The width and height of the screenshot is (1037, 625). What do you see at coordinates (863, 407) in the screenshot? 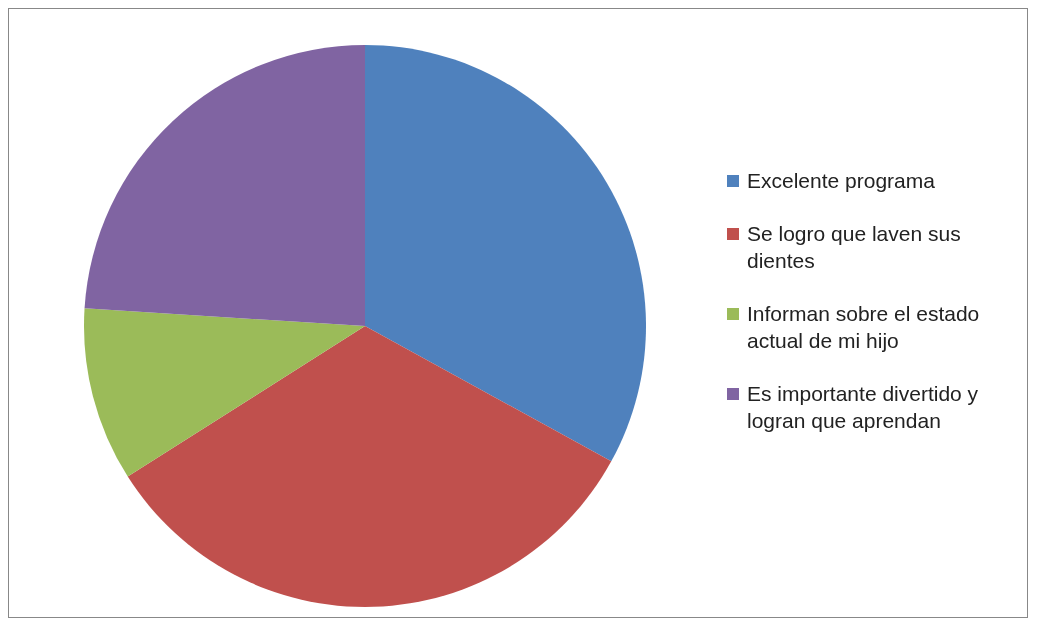
I see `legend-label: Es importante divertido y logran que aprendan` at bounding box center [863, 407].